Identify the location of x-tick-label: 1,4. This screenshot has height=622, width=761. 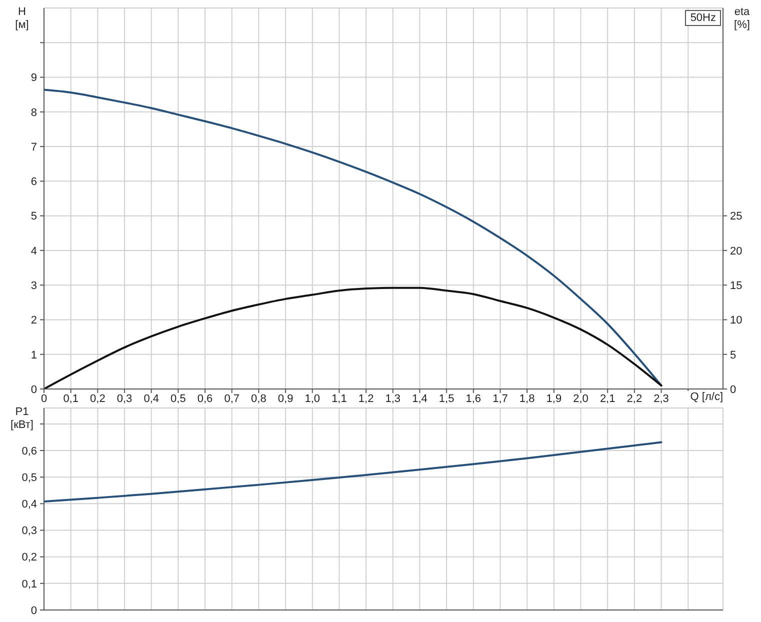
(420, 398).